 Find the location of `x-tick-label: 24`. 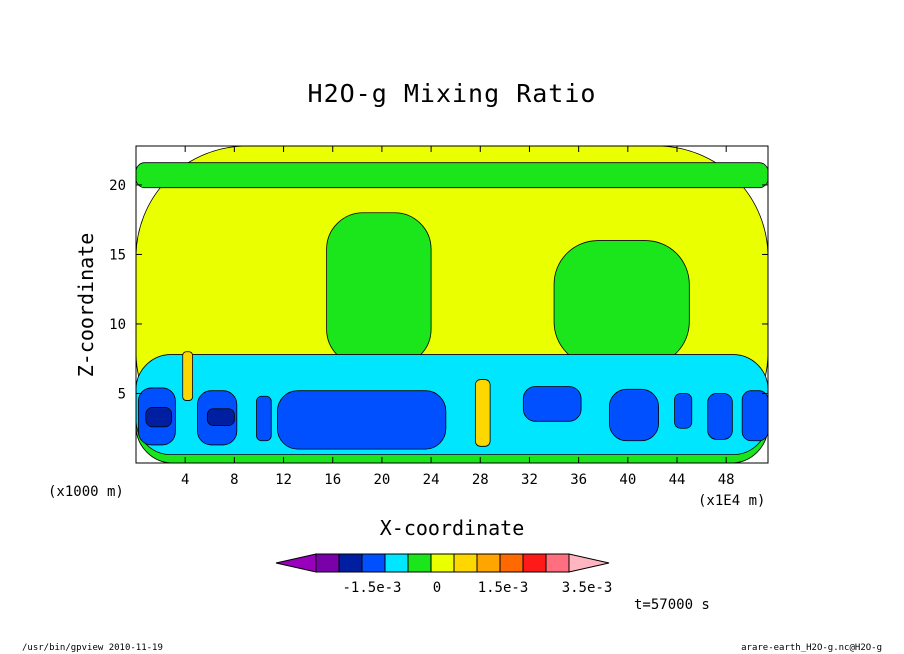

x-tick-label: 24 is located at coordinates (431, 480).